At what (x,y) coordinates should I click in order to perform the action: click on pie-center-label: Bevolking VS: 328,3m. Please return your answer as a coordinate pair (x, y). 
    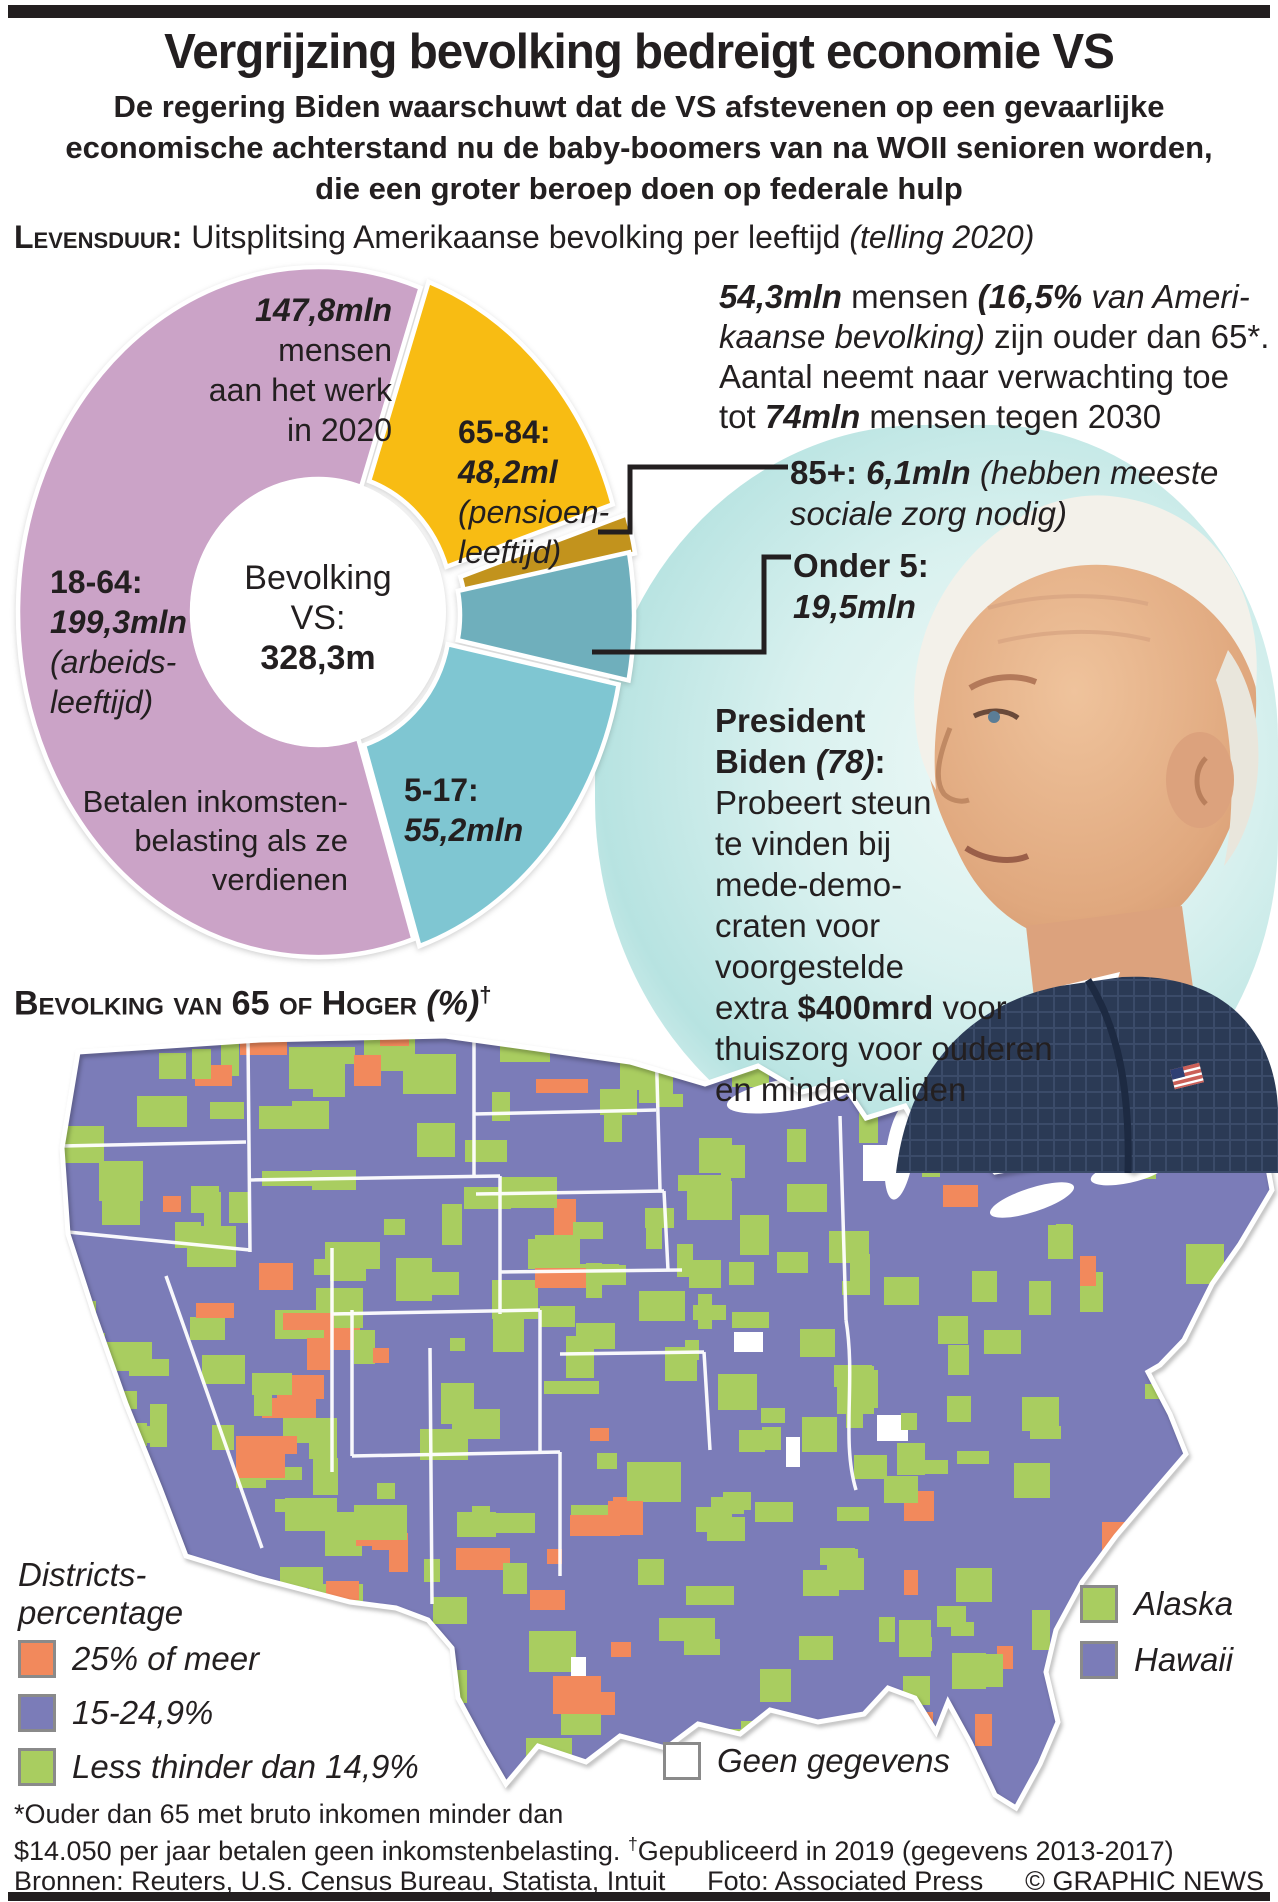
    Looking at the image, I should click on (318, 618).